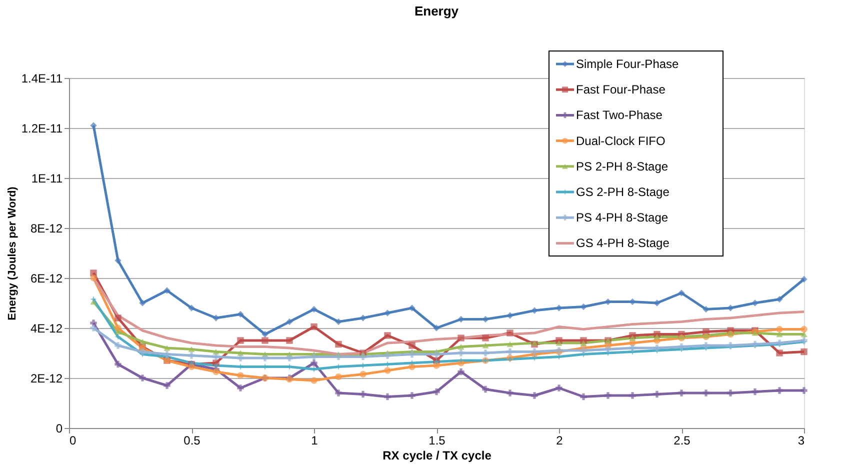 The width and height of the screenshot is (844, 472). What do you see at coordinates (46, 229) in the screenshot?
I see `y-tick-label: 8E-12` at bounding box center [46, 229].